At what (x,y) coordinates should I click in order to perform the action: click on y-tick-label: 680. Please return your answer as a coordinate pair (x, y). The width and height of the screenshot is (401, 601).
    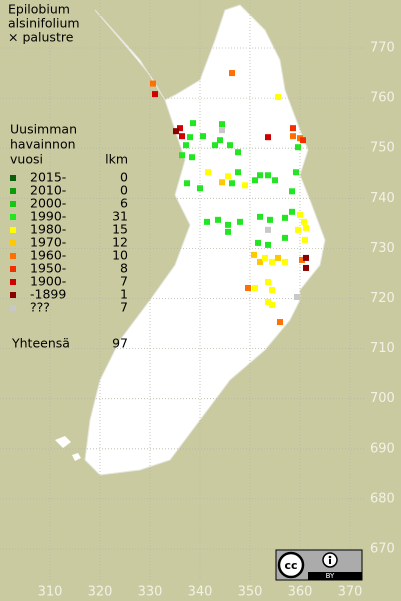
    Looking at the image, I should click on (382, 498).